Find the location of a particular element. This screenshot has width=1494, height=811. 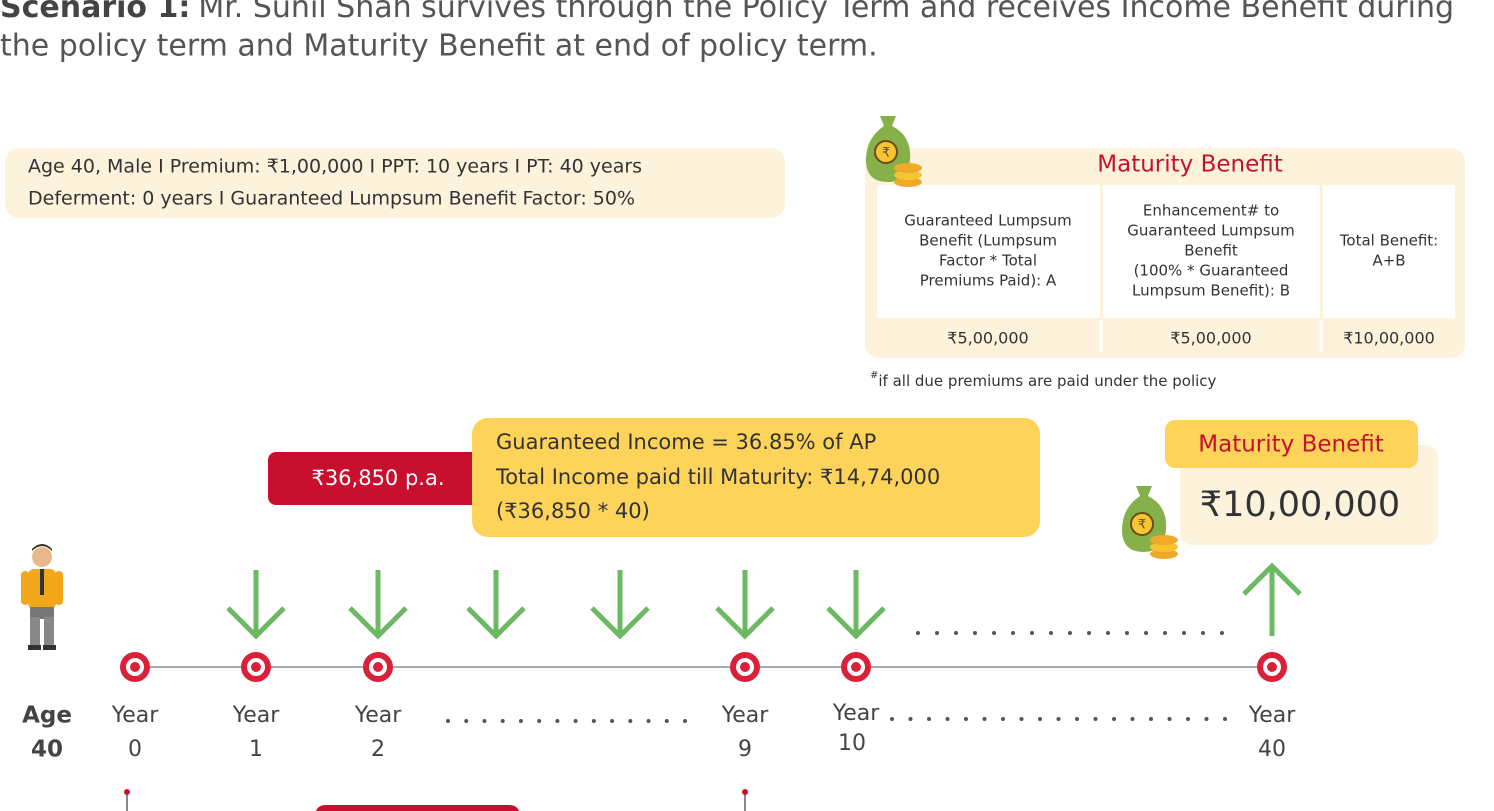

year-number: 40 is located at coordinates (1272, 749).